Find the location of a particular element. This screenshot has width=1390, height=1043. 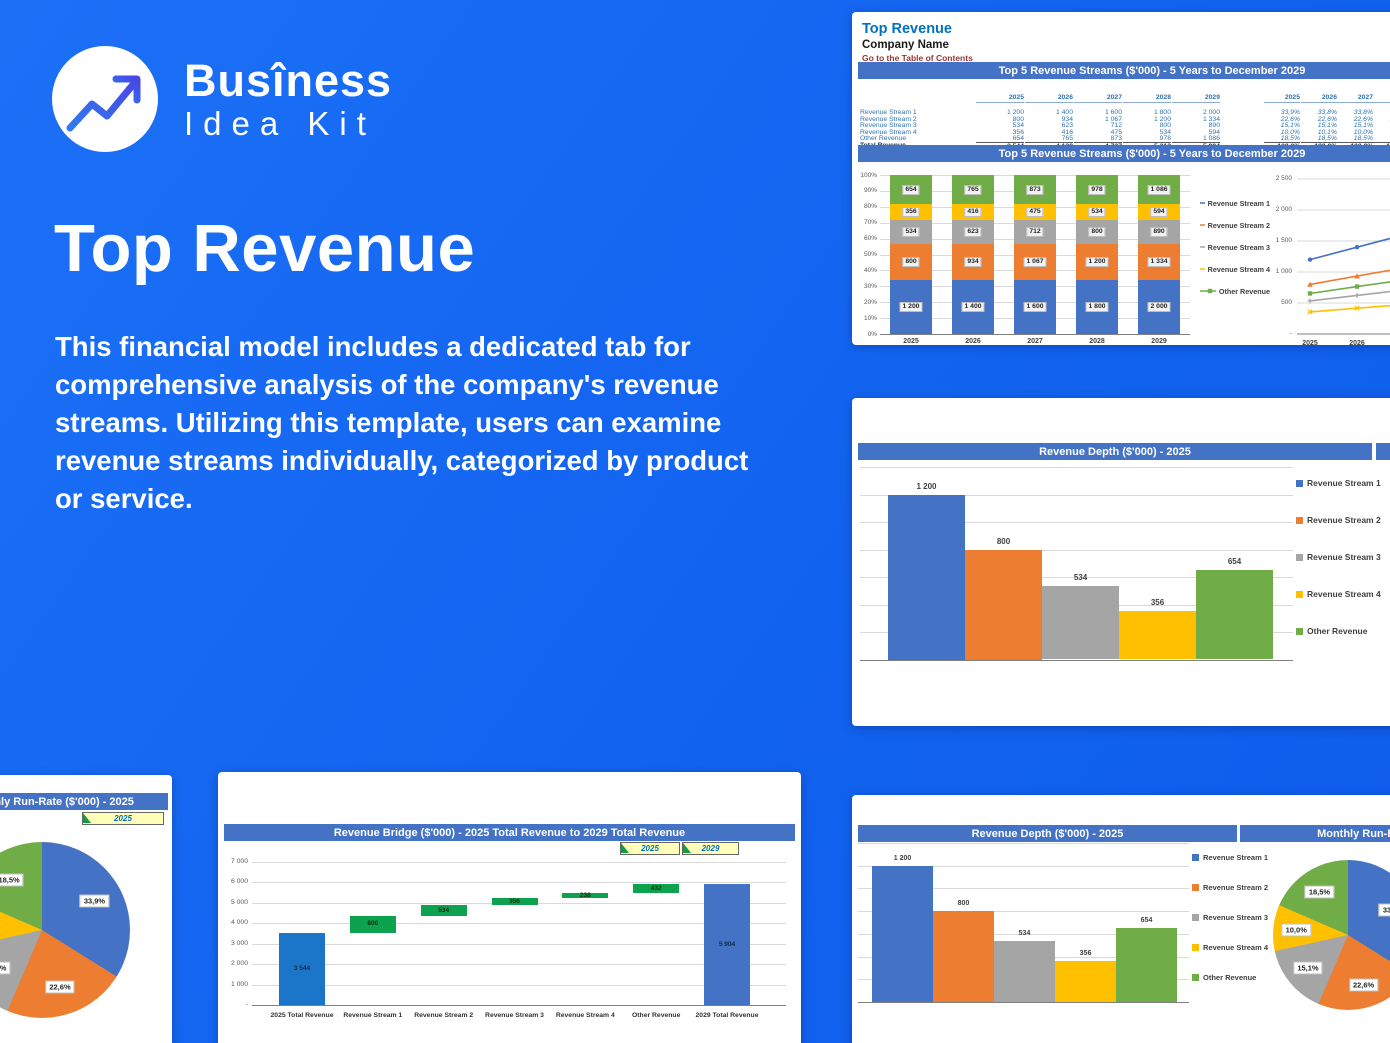

table-cell: 1 600 is located at coordinates (1113, 112).